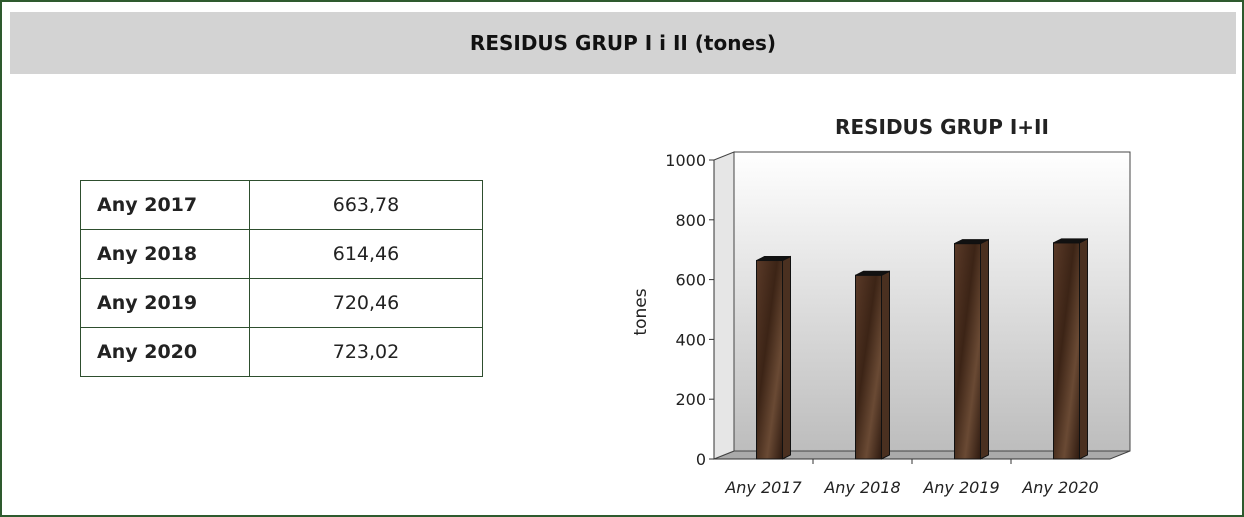  What do you see at coordinates (1059, 487) in the screenshot?
I see `x-tick-label: Any 2020` at bounding box center [1059, 487].